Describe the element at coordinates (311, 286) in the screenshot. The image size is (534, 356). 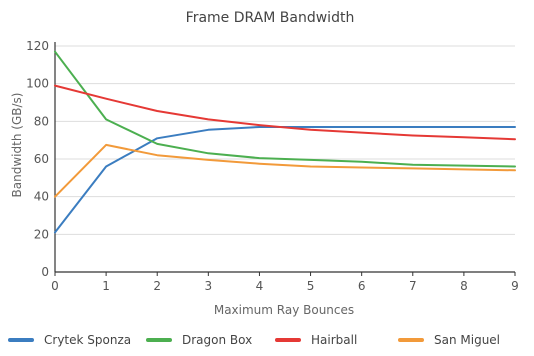
I see `x-tick-label: 5` at that location.